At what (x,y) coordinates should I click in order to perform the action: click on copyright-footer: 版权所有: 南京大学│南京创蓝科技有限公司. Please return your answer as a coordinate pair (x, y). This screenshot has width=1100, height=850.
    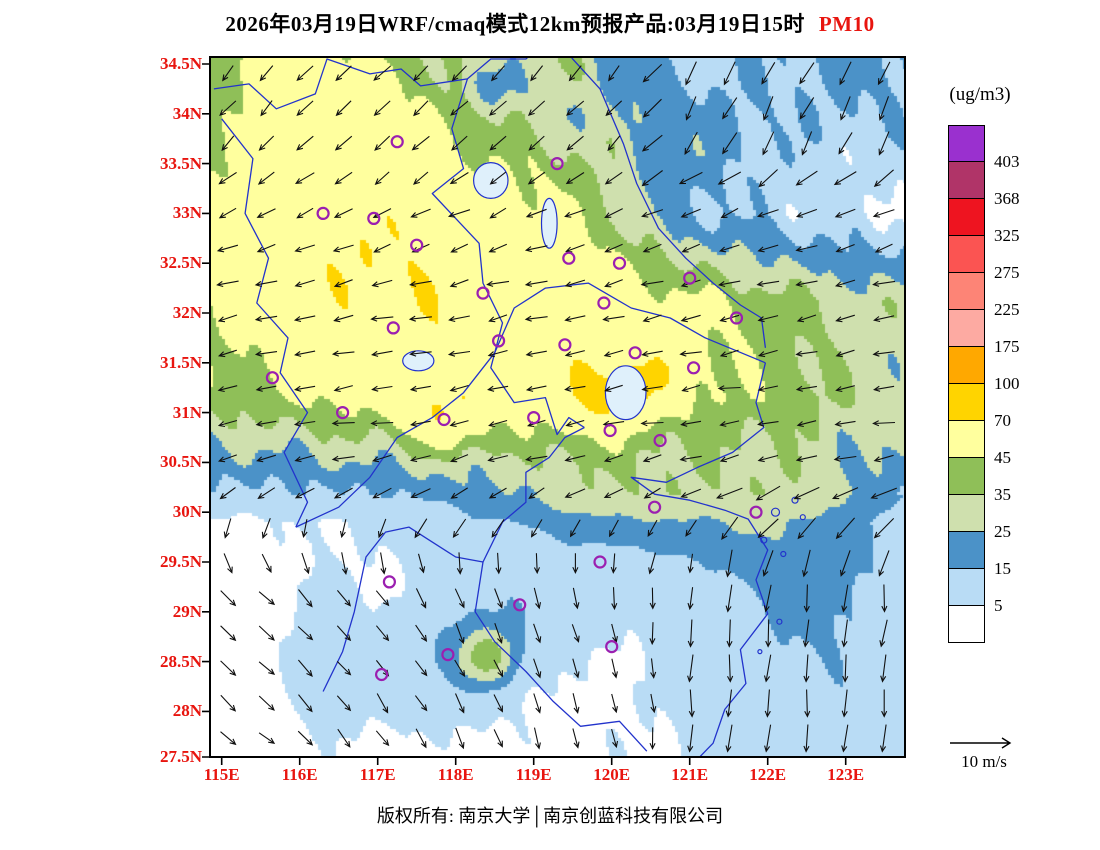
    Looking at the image, I should click on (550, 816).